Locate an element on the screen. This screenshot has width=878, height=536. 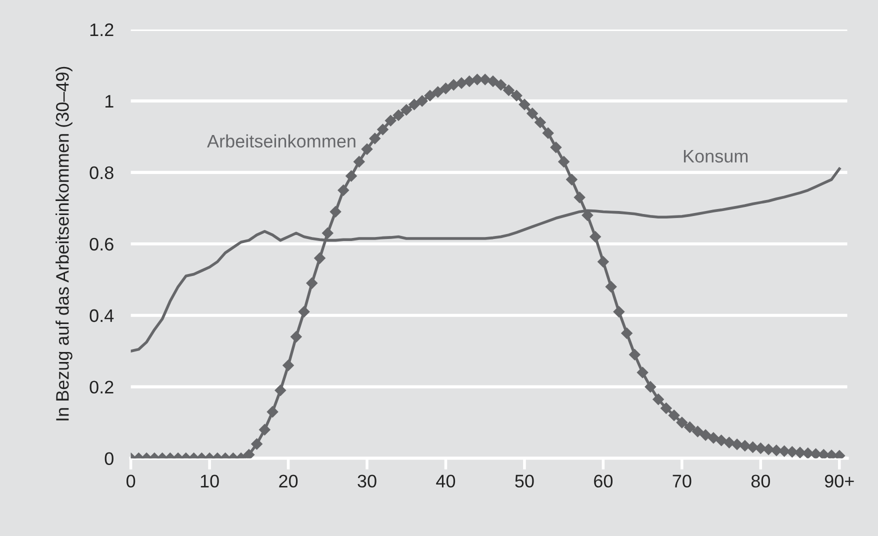
x-tick-label: 20 is located at coordinates (288, 481).